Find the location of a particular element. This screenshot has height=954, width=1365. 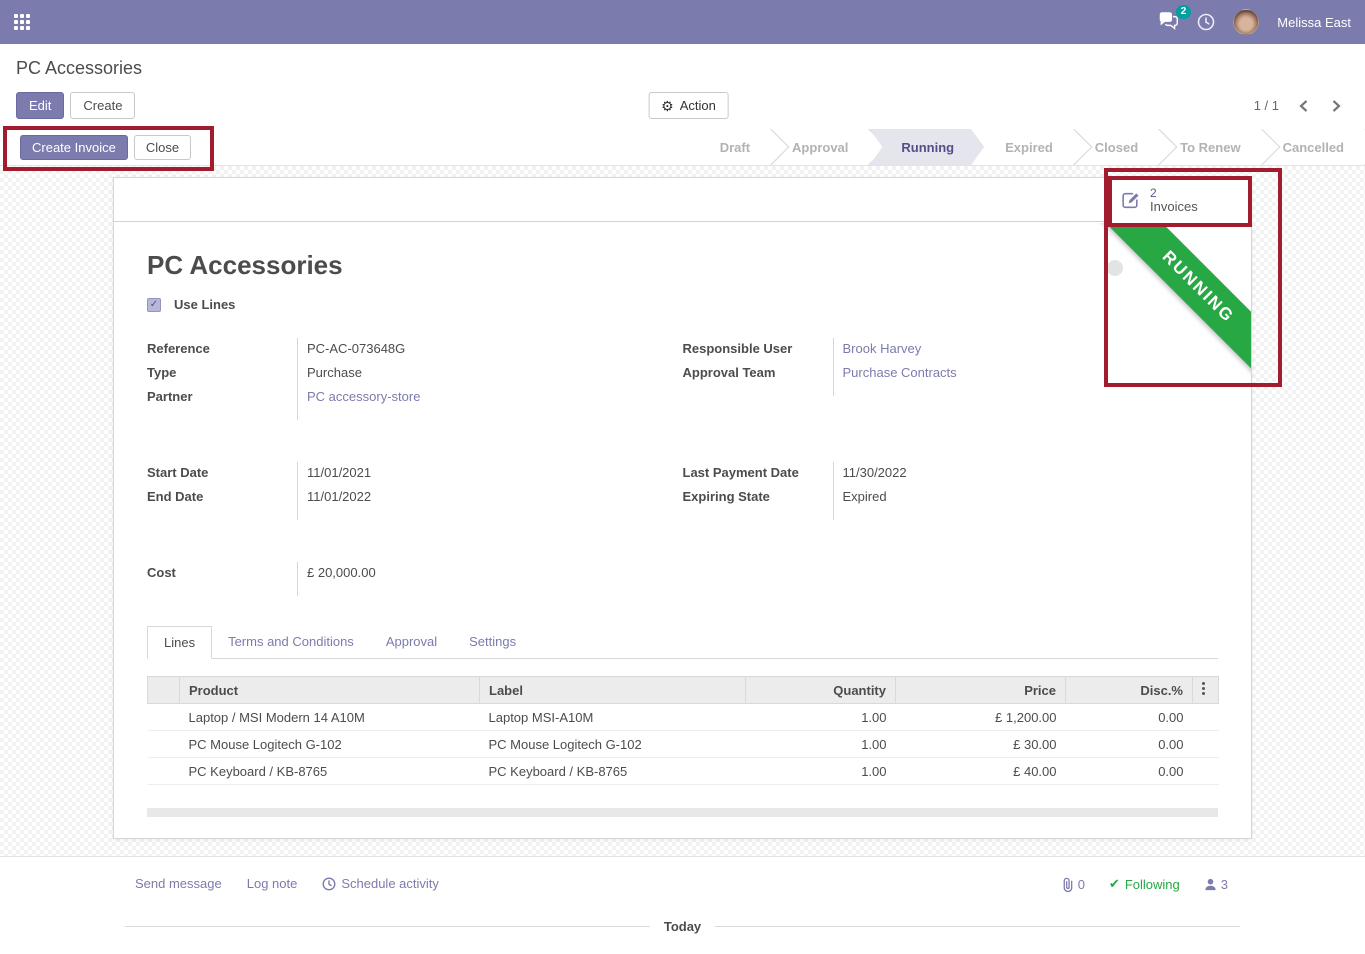

field-cost: Cost £ 20,000.00 is located at coordinates (415, 574).